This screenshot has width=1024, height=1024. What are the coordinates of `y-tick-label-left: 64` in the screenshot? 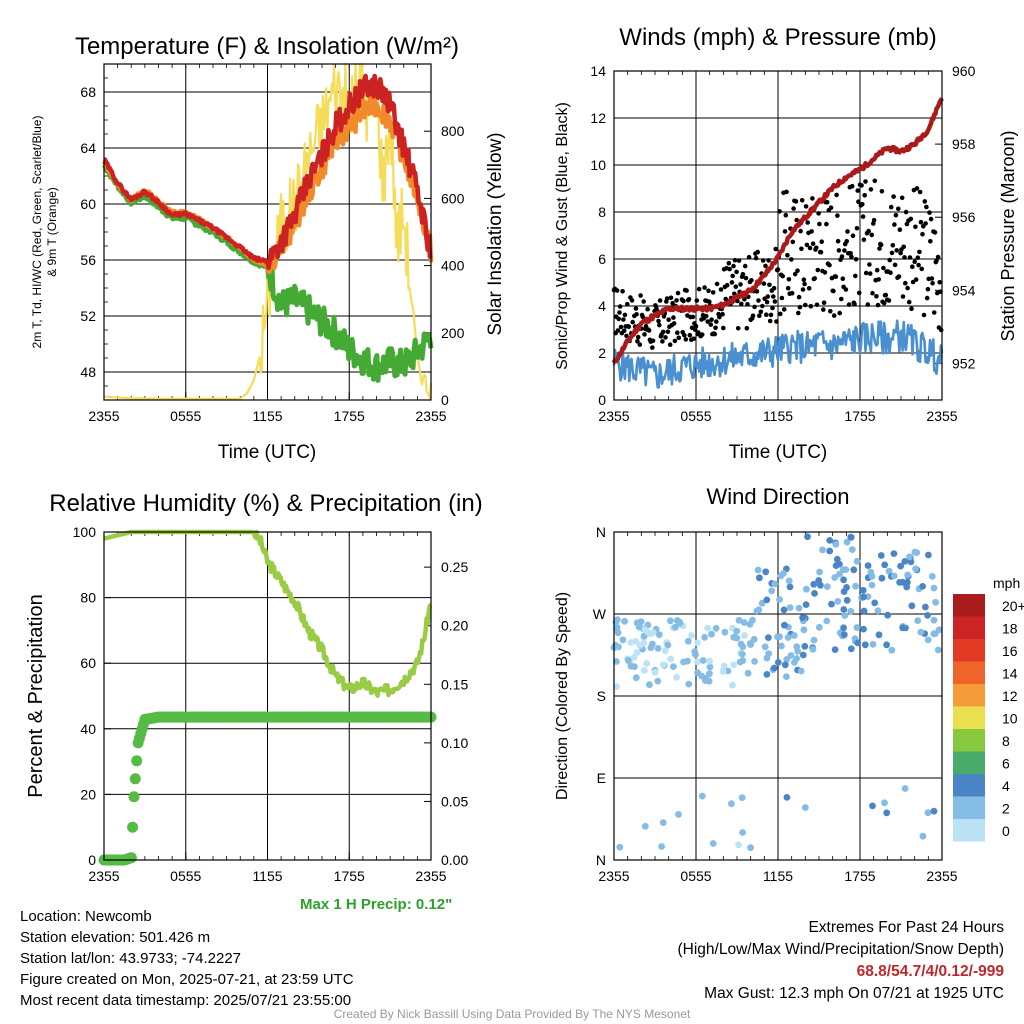 It's located at (88, 148).